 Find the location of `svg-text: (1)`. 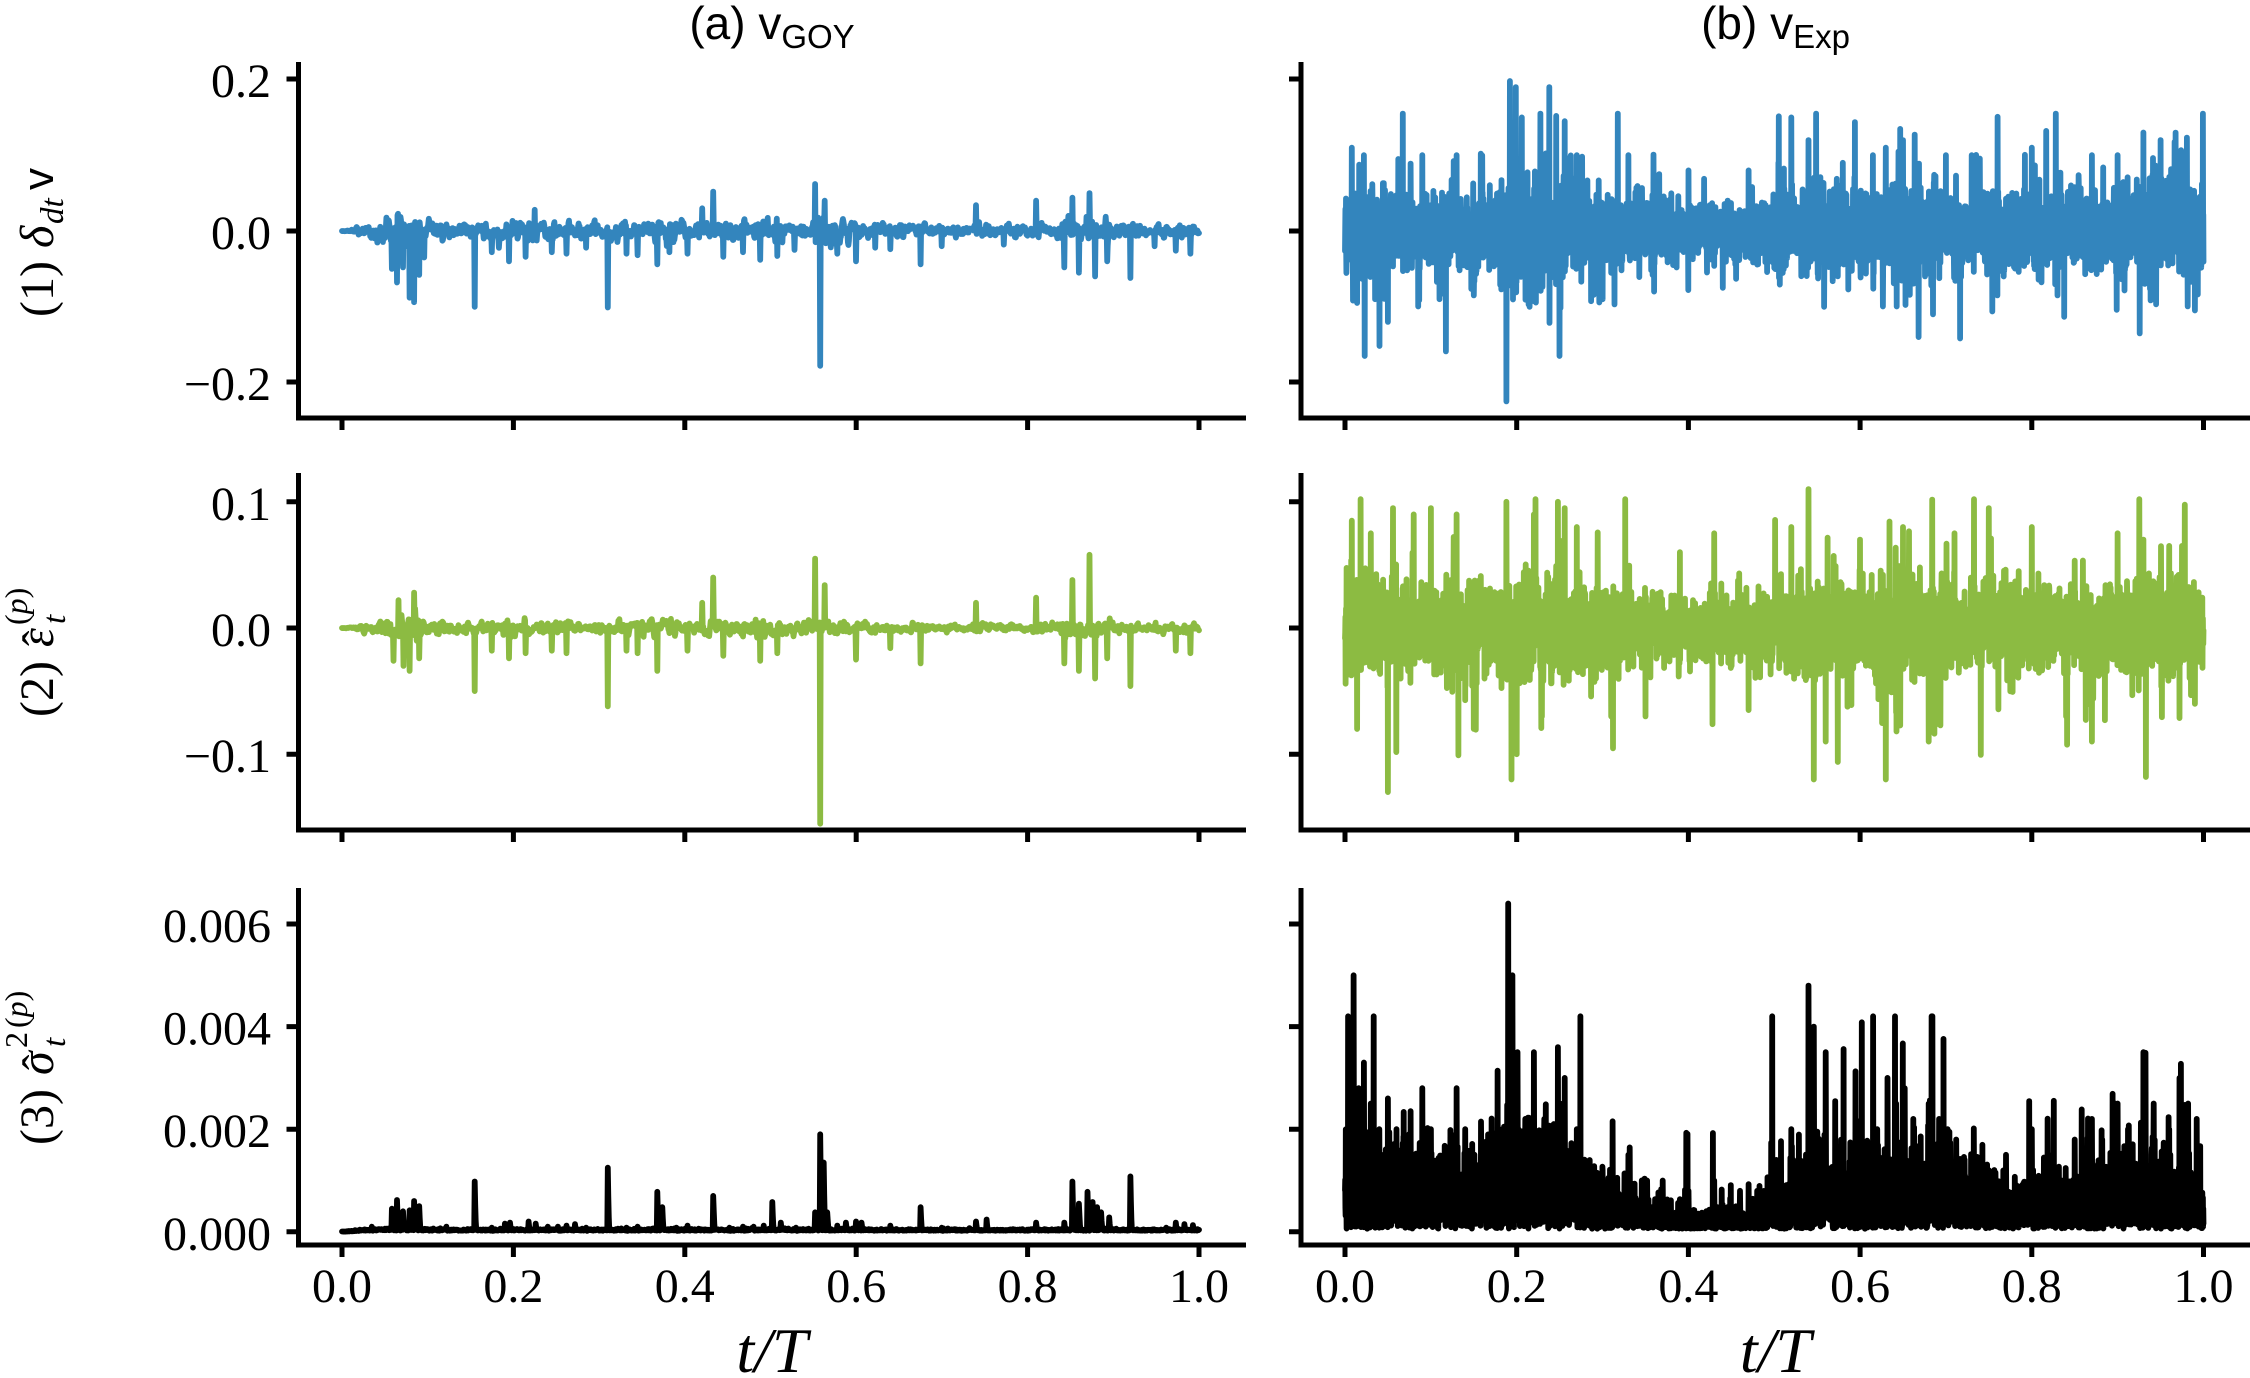

svg-text: (1) is located at coordinates (37, 289).